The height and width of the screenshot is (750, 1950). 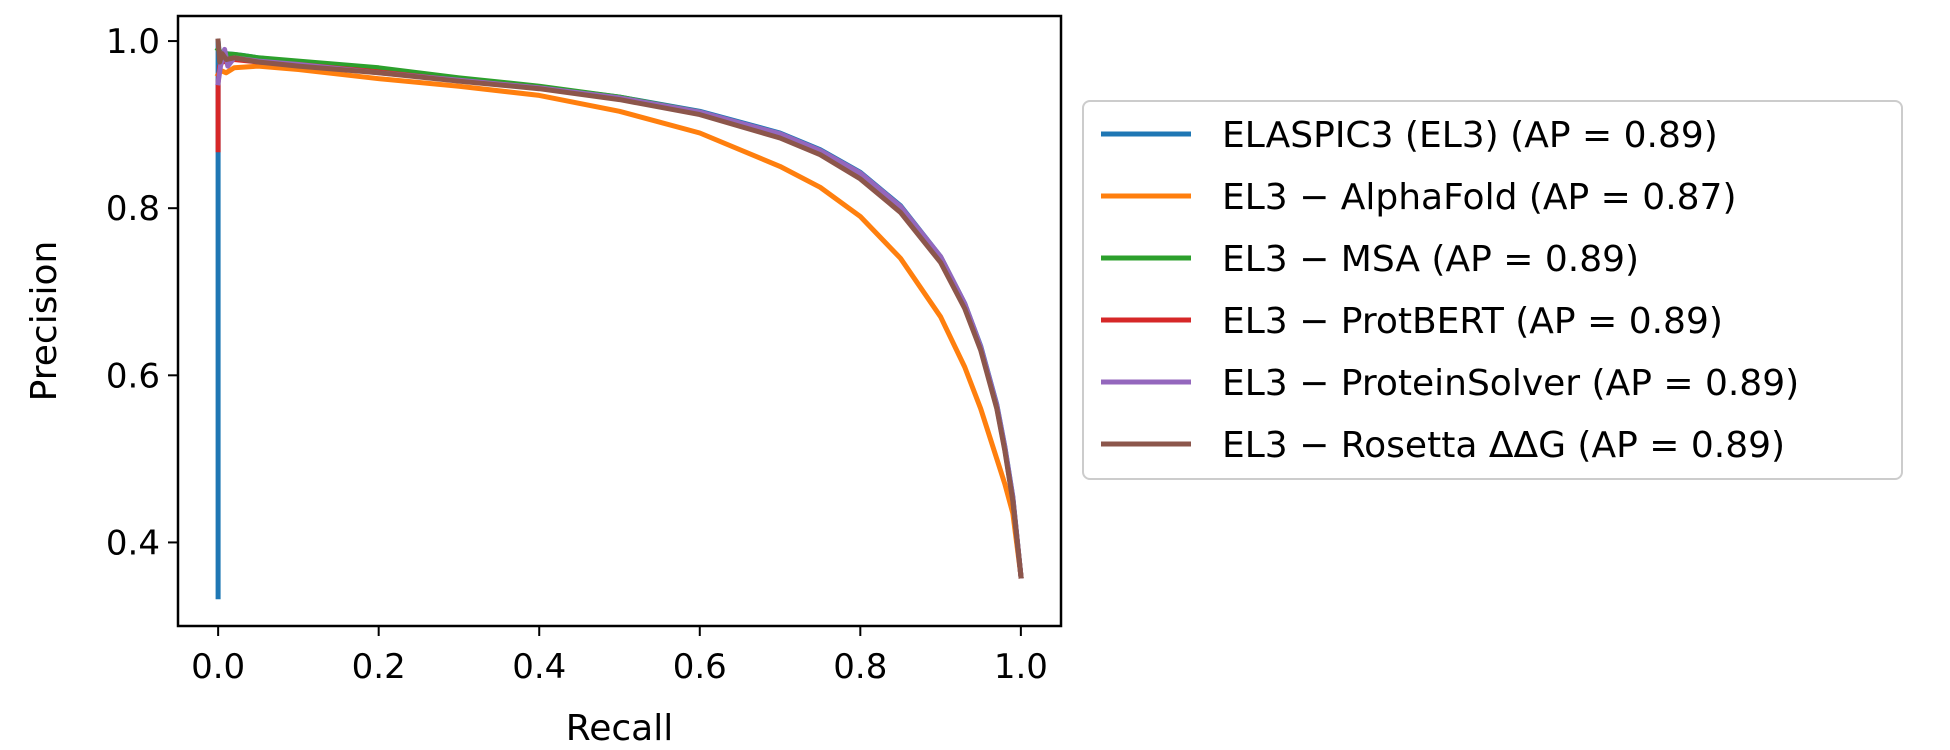 I want to click on x-axis-label: Recall, so click(x=619, y=728).